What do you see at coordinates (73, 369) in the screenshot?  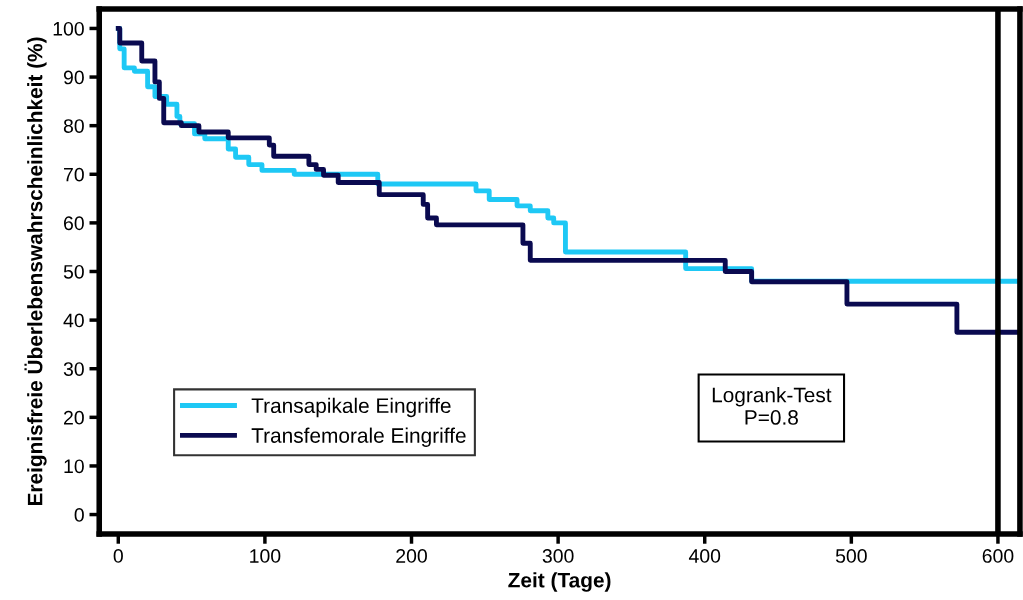 I see `y-tick-label: 30` at bounding box center [73, 369].